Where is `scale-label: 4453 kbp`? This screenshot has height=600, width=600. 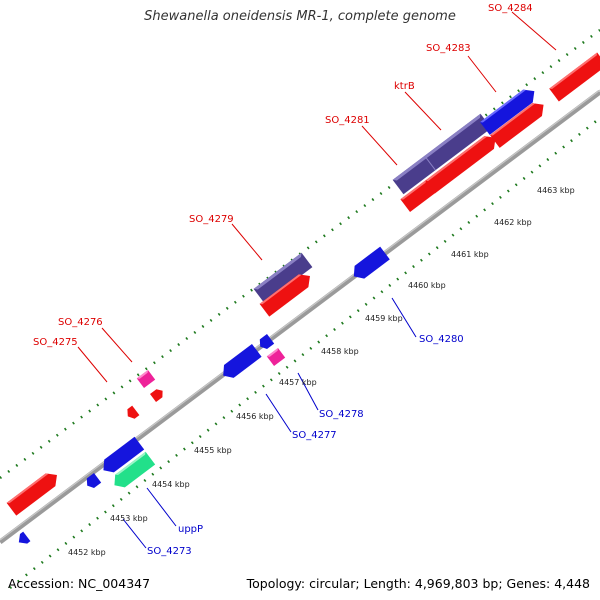 scale-label: 4453 kbp is located at coordinates (129, 518).